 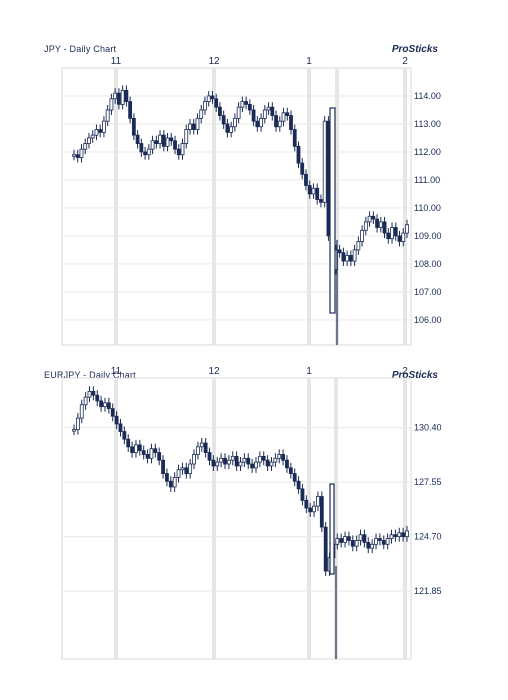 I want to click on brand-logo: ProSticks, so click(x=414, y=375).